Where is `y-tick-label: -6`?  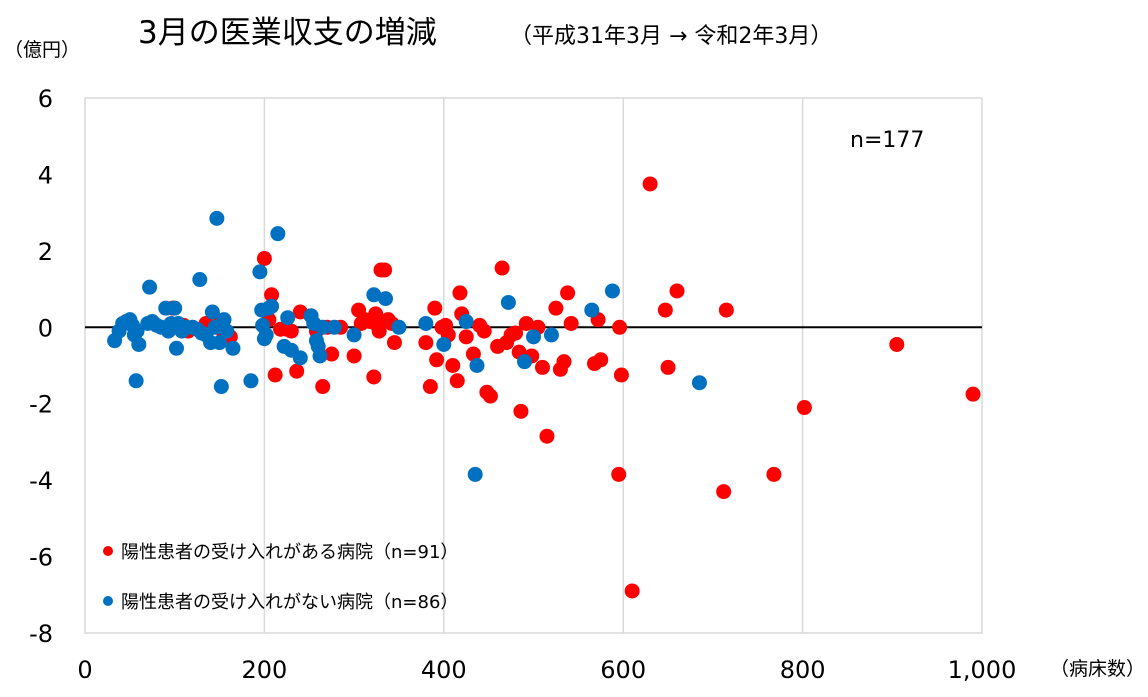
y-tick-label: -6 is located at coordinates (41, 558).